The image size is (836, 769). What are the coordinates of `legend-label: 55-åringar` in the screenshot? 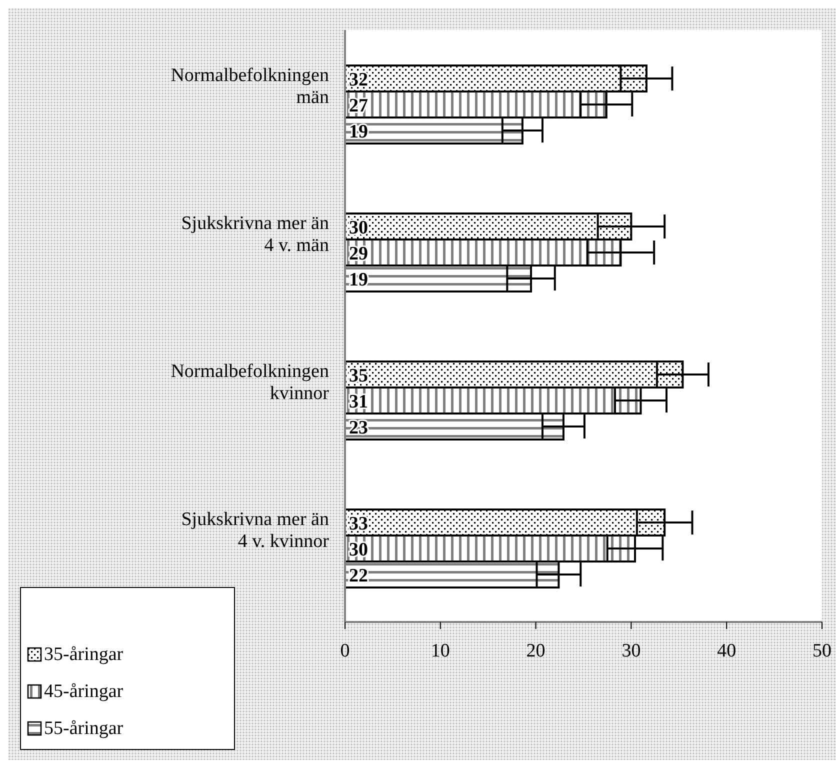 It's located at (84, 729).